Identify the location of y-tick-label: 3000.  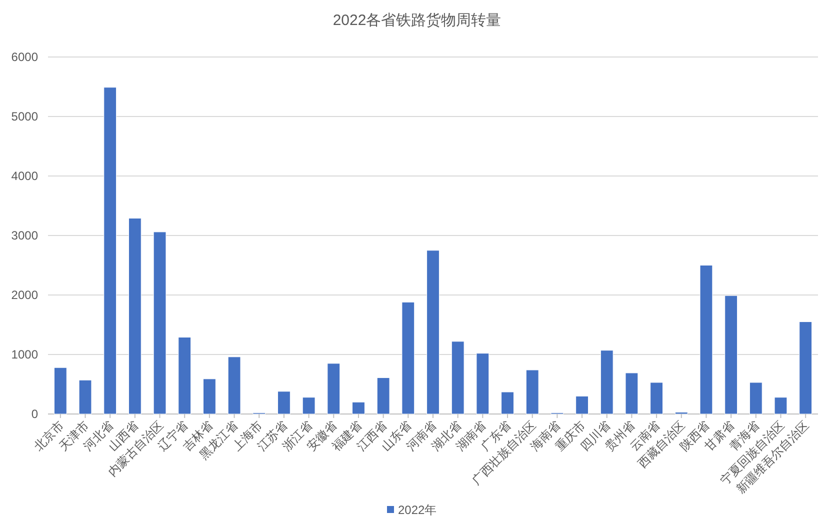
(24, 235).